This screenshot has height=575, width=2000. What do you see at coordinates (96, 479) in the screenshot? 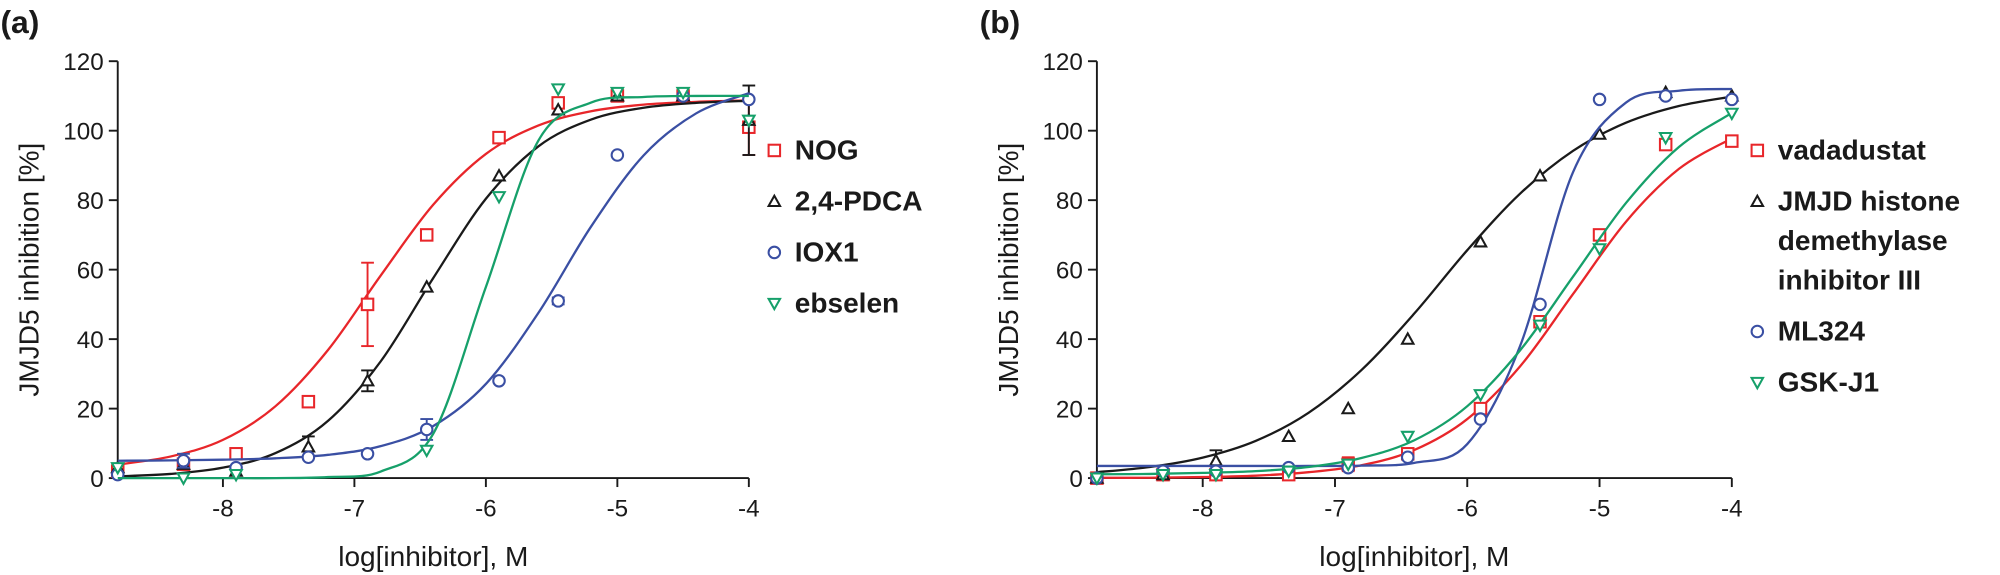
I see `y-tick-label: 0` at bounding box center [96, 479].